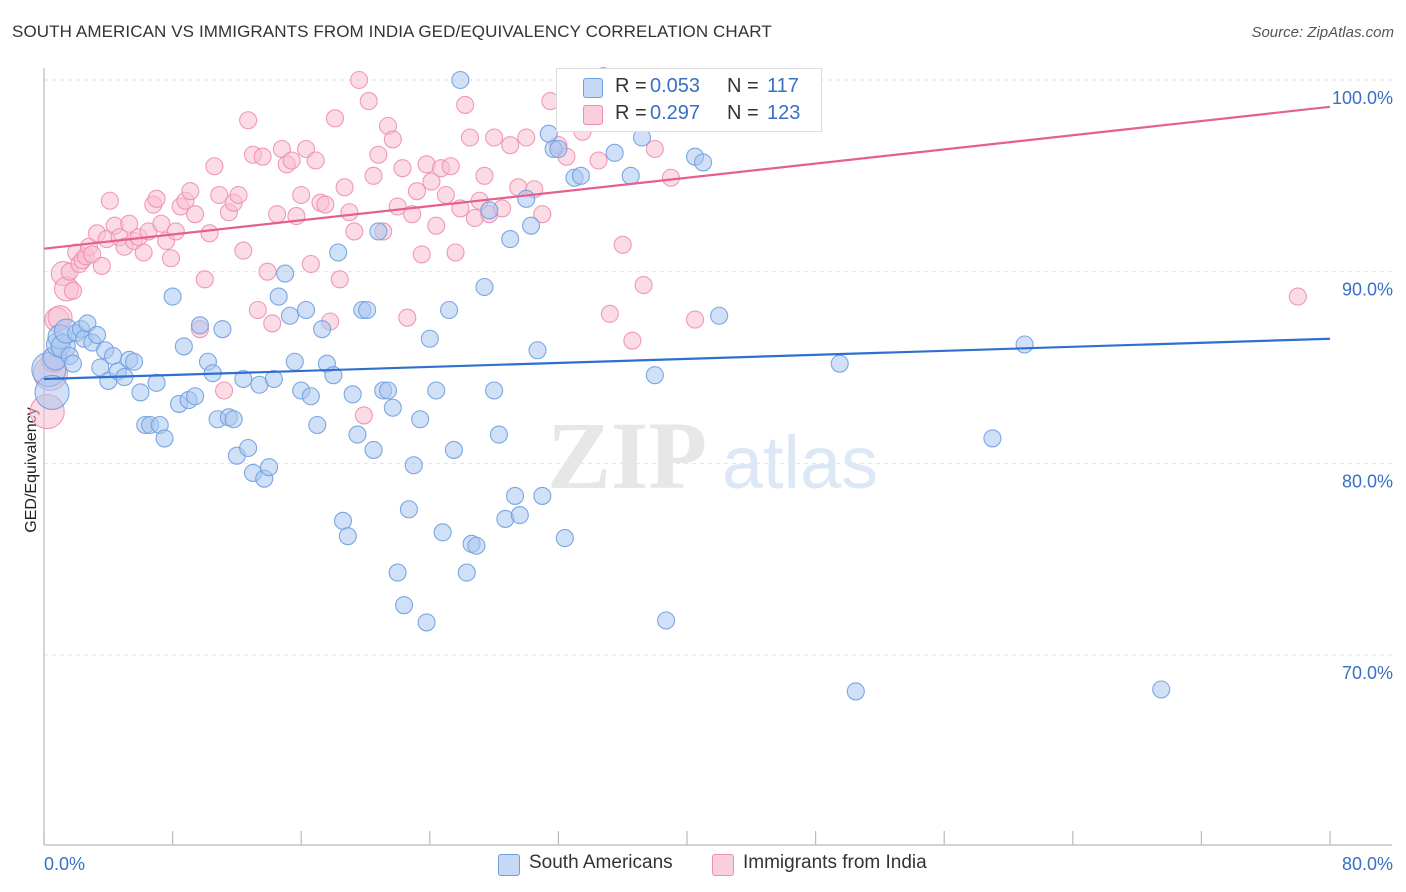 This screenshot has width=1406, height=892. I want to click on y-tick-label: 100.0%, so click(1362, 98).